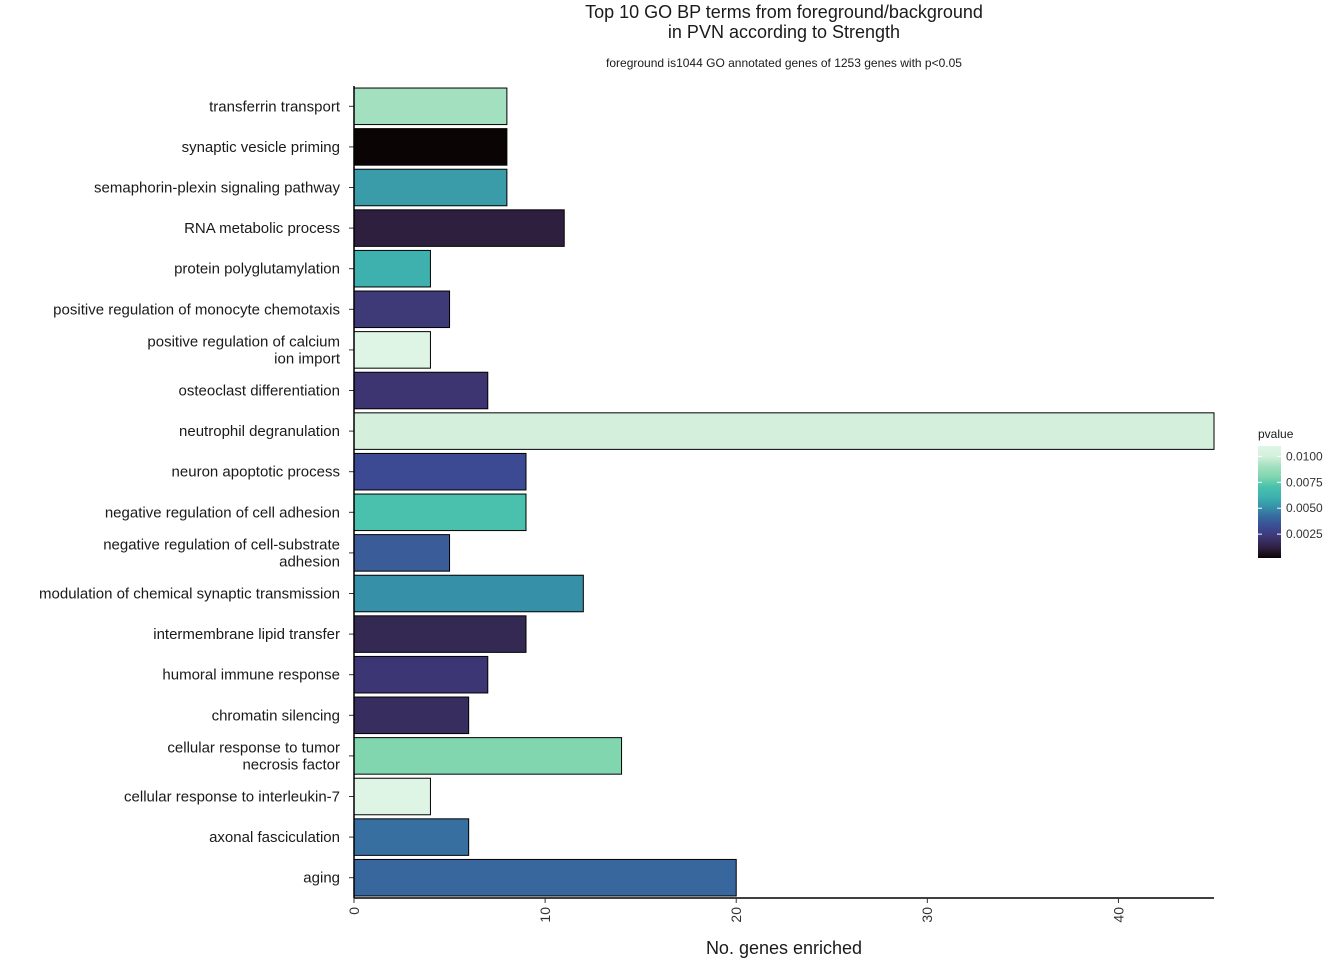 Image resolution: width=1344 pixels, height=960 pixels. Describe the element at coordinates (260, 391) in the screenshot. I see `category-label-osteoclast-differentiation: osteoclast differentiation` at that location.